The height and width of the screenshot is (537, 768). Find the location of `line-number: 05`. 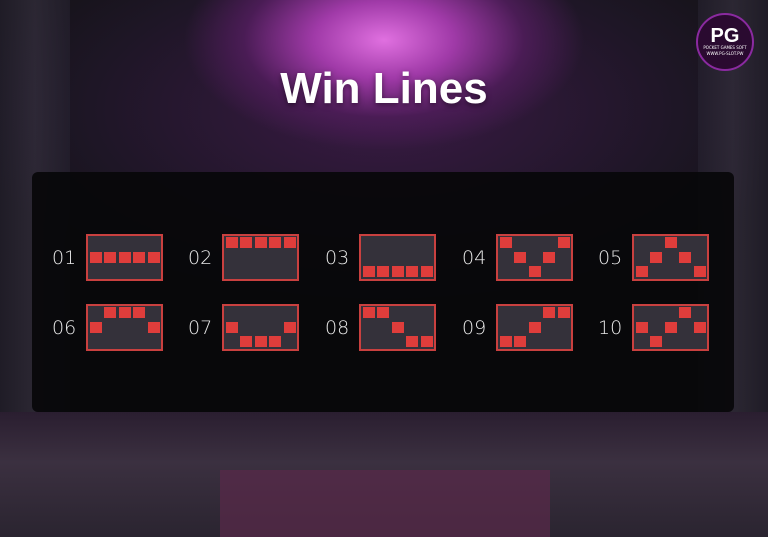

line-number: 05 is located at coordinates (610, 257).